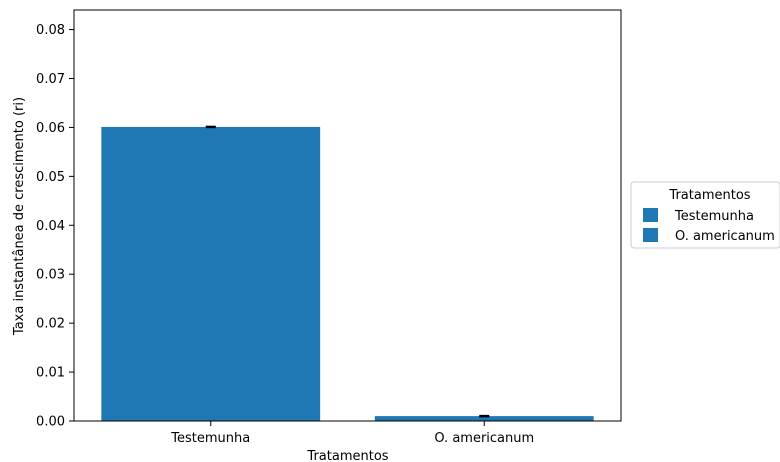  I want to click on x-tick-label: O. americanum, so click(484, 438).